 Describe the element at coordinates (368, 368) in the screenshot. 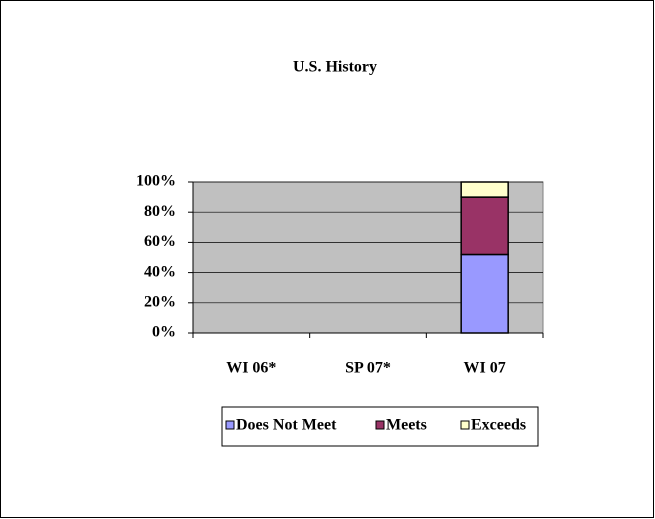

I see `x-tick-label: SP 07*` at that location.